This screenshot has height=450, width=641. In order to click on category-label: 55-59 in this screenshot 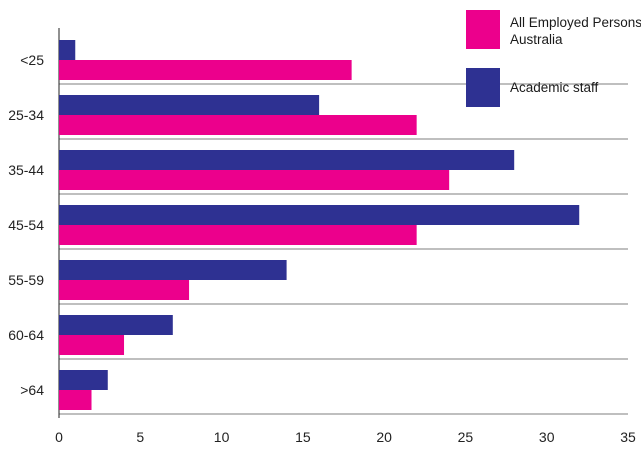, I will do `click(26, 280)`.